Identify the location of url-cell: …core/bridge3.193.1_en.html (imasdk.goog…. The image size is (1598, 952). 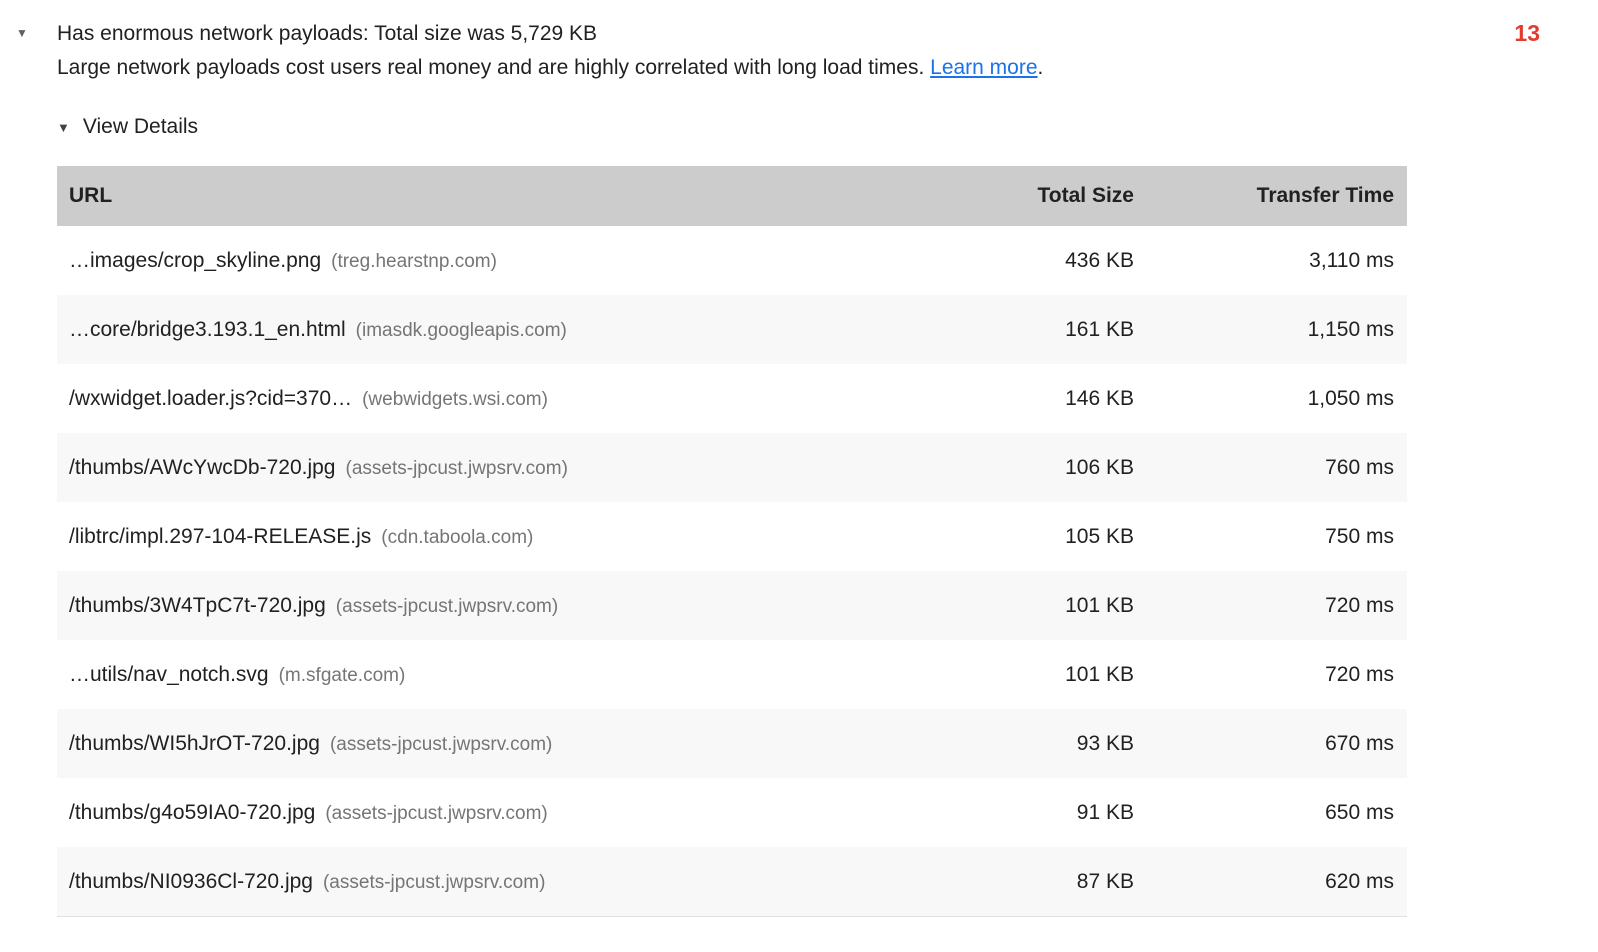
(502, 330).